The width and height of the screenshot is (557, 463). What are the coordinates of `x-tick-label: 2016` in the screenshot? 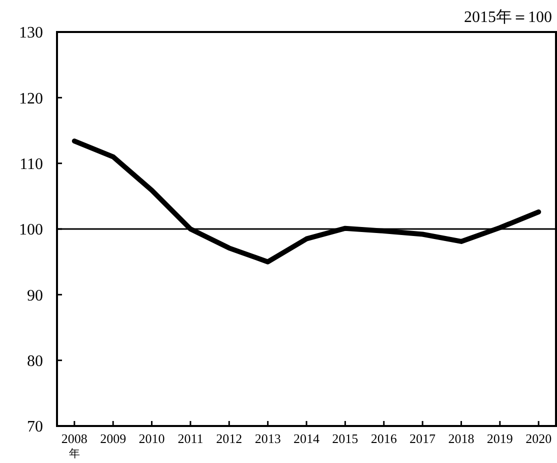 It's located at (384, 438).